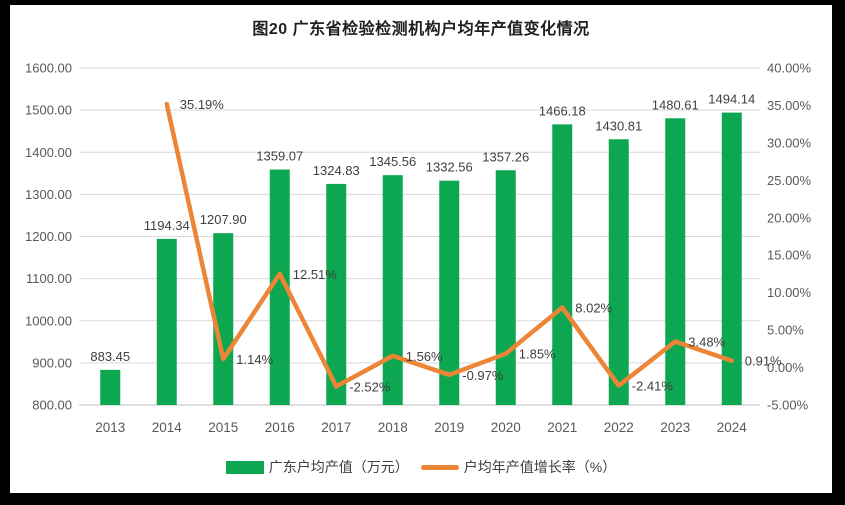 This screenshot has width=845, height=505. I want to click on bar-2013, so click(110, 387).